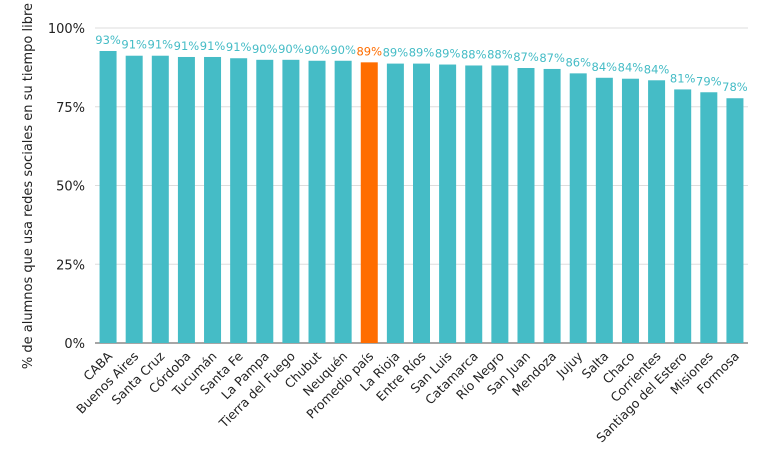 The height and width of the screenshot is (458, 770). What do you see at coordinates (66, 29) in the screenshot?
I see `y-tick-label: 100%` at bounding box center [66, 29].